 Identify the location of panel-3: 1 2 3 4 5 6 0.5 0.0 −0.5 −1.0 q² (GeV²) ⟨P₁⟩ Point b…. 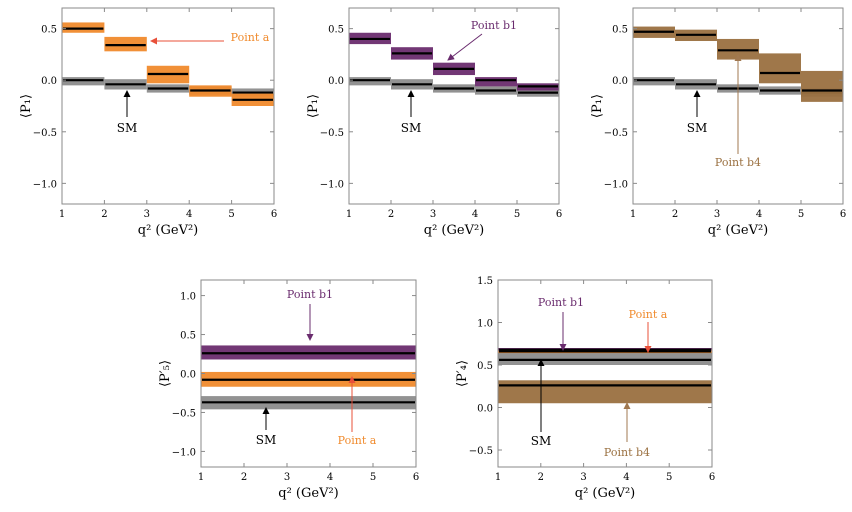
(718, 122).